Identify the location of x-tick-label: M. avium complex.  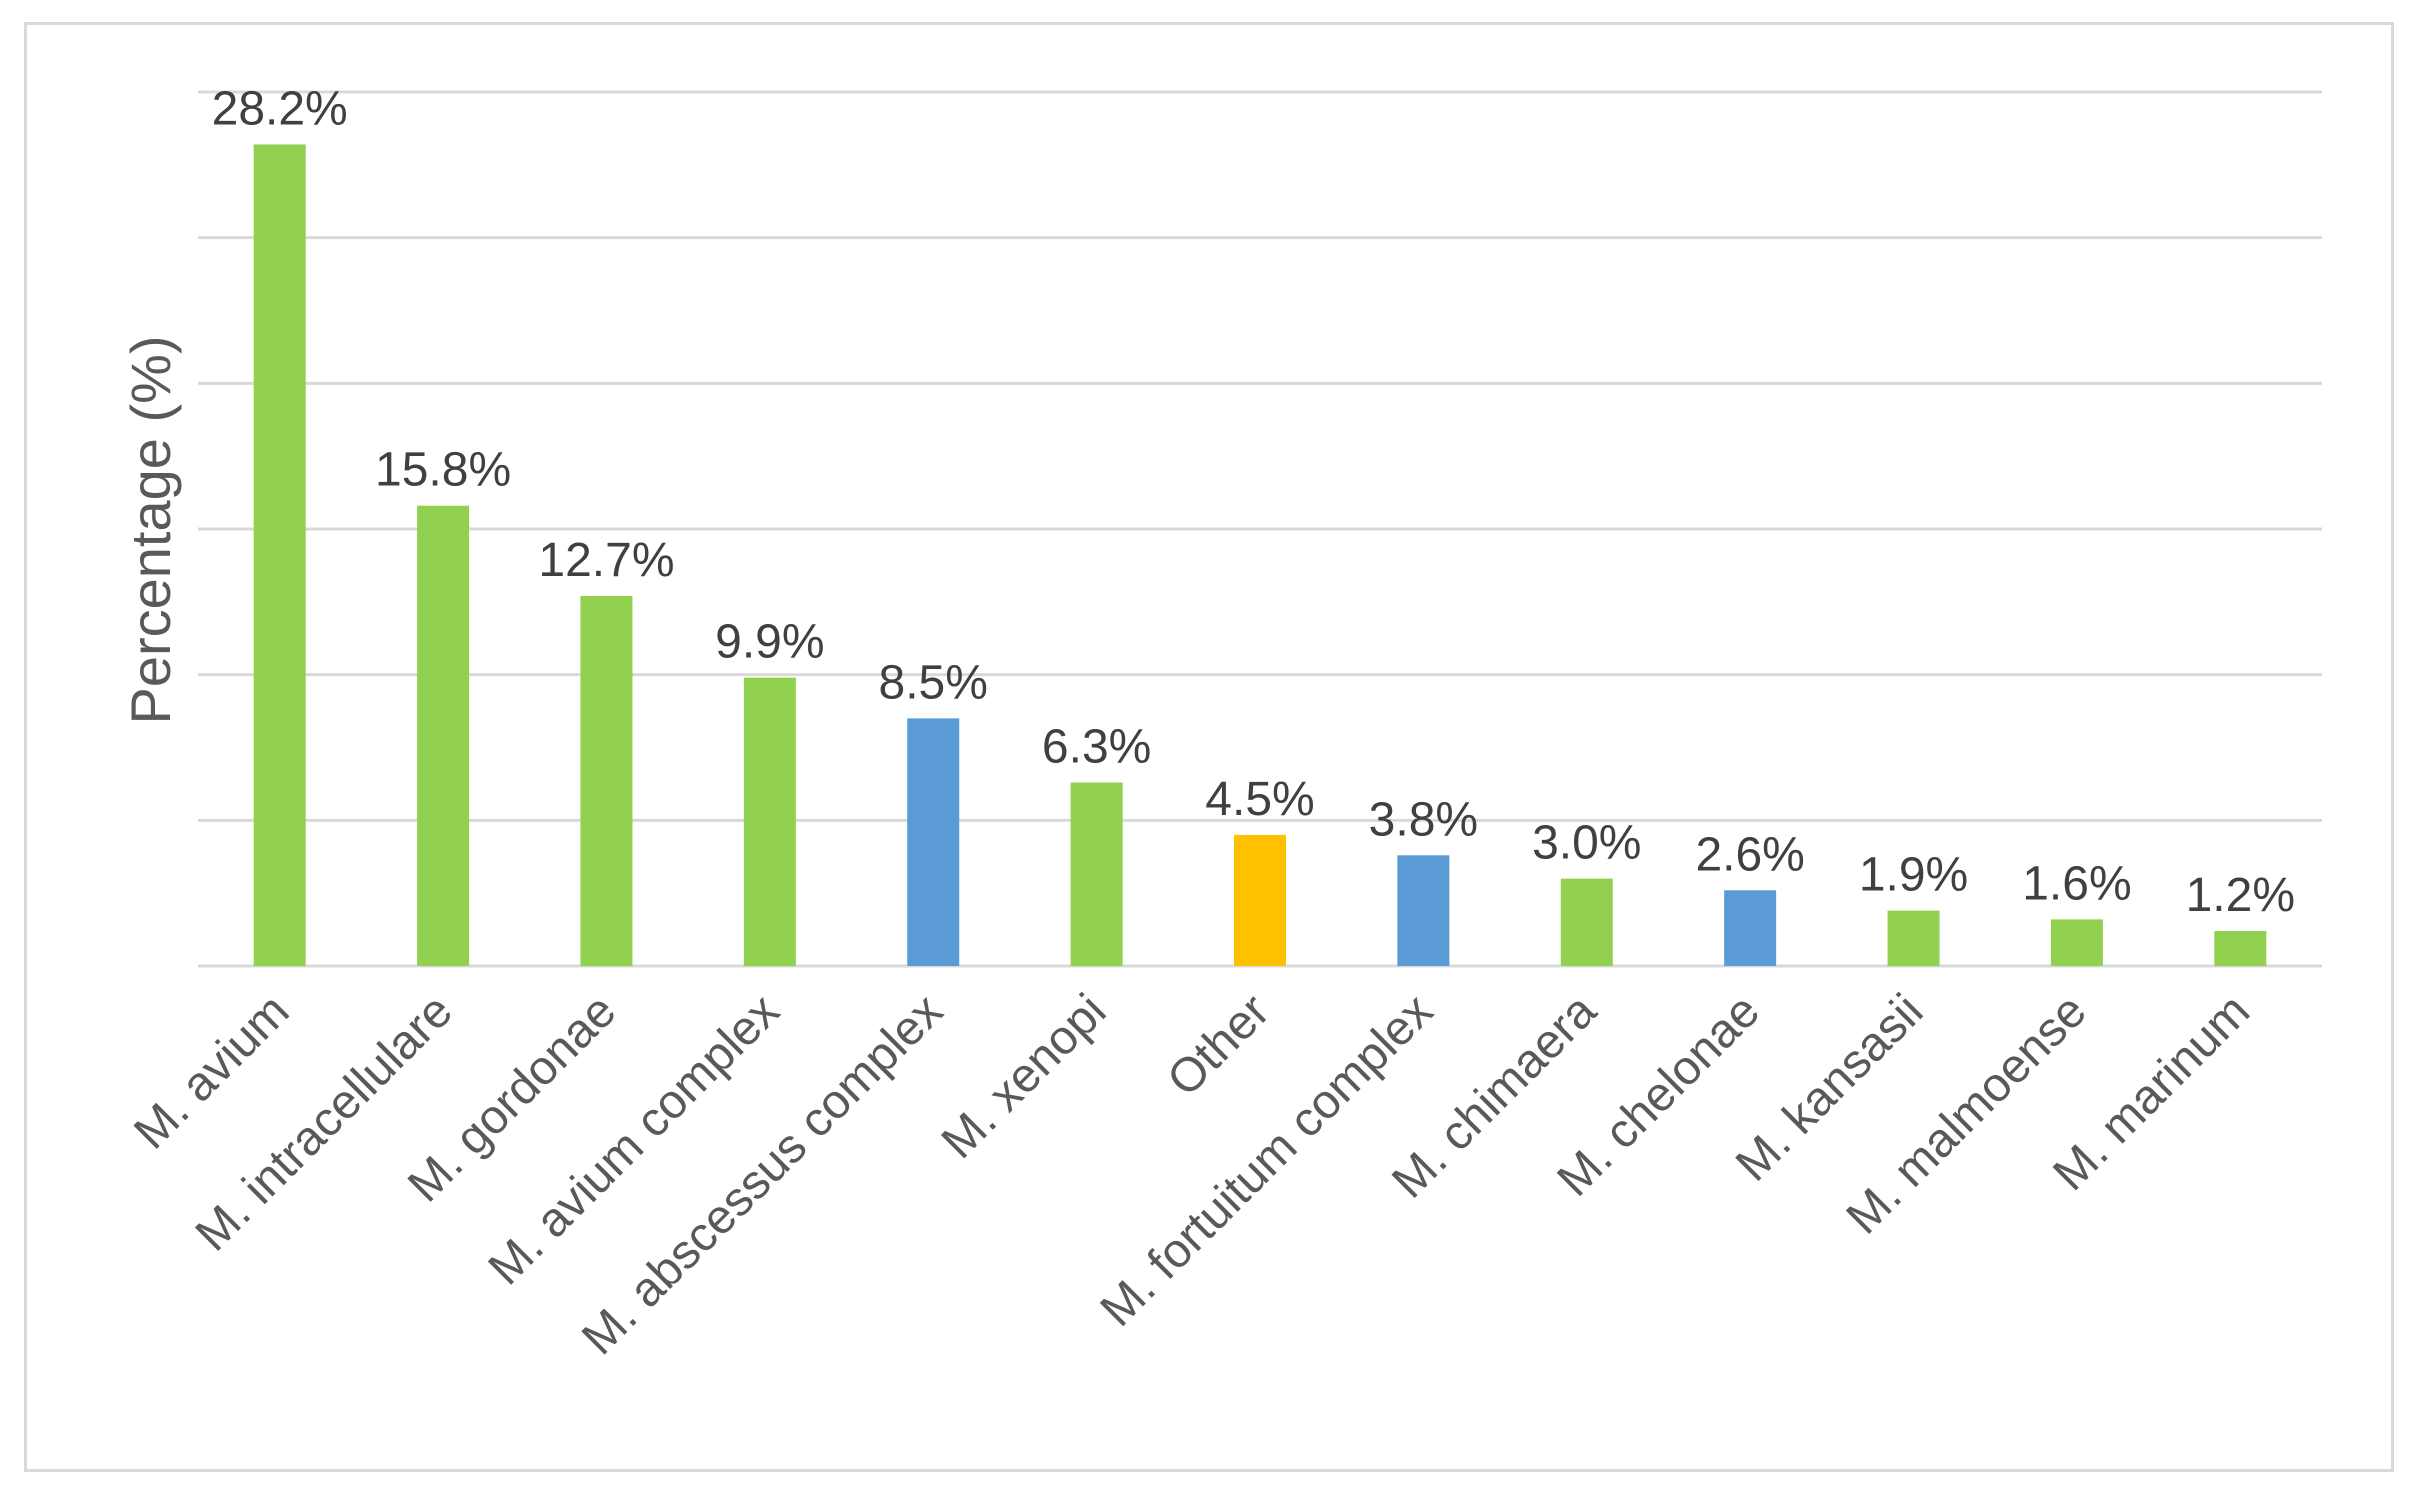
(634, 1139).